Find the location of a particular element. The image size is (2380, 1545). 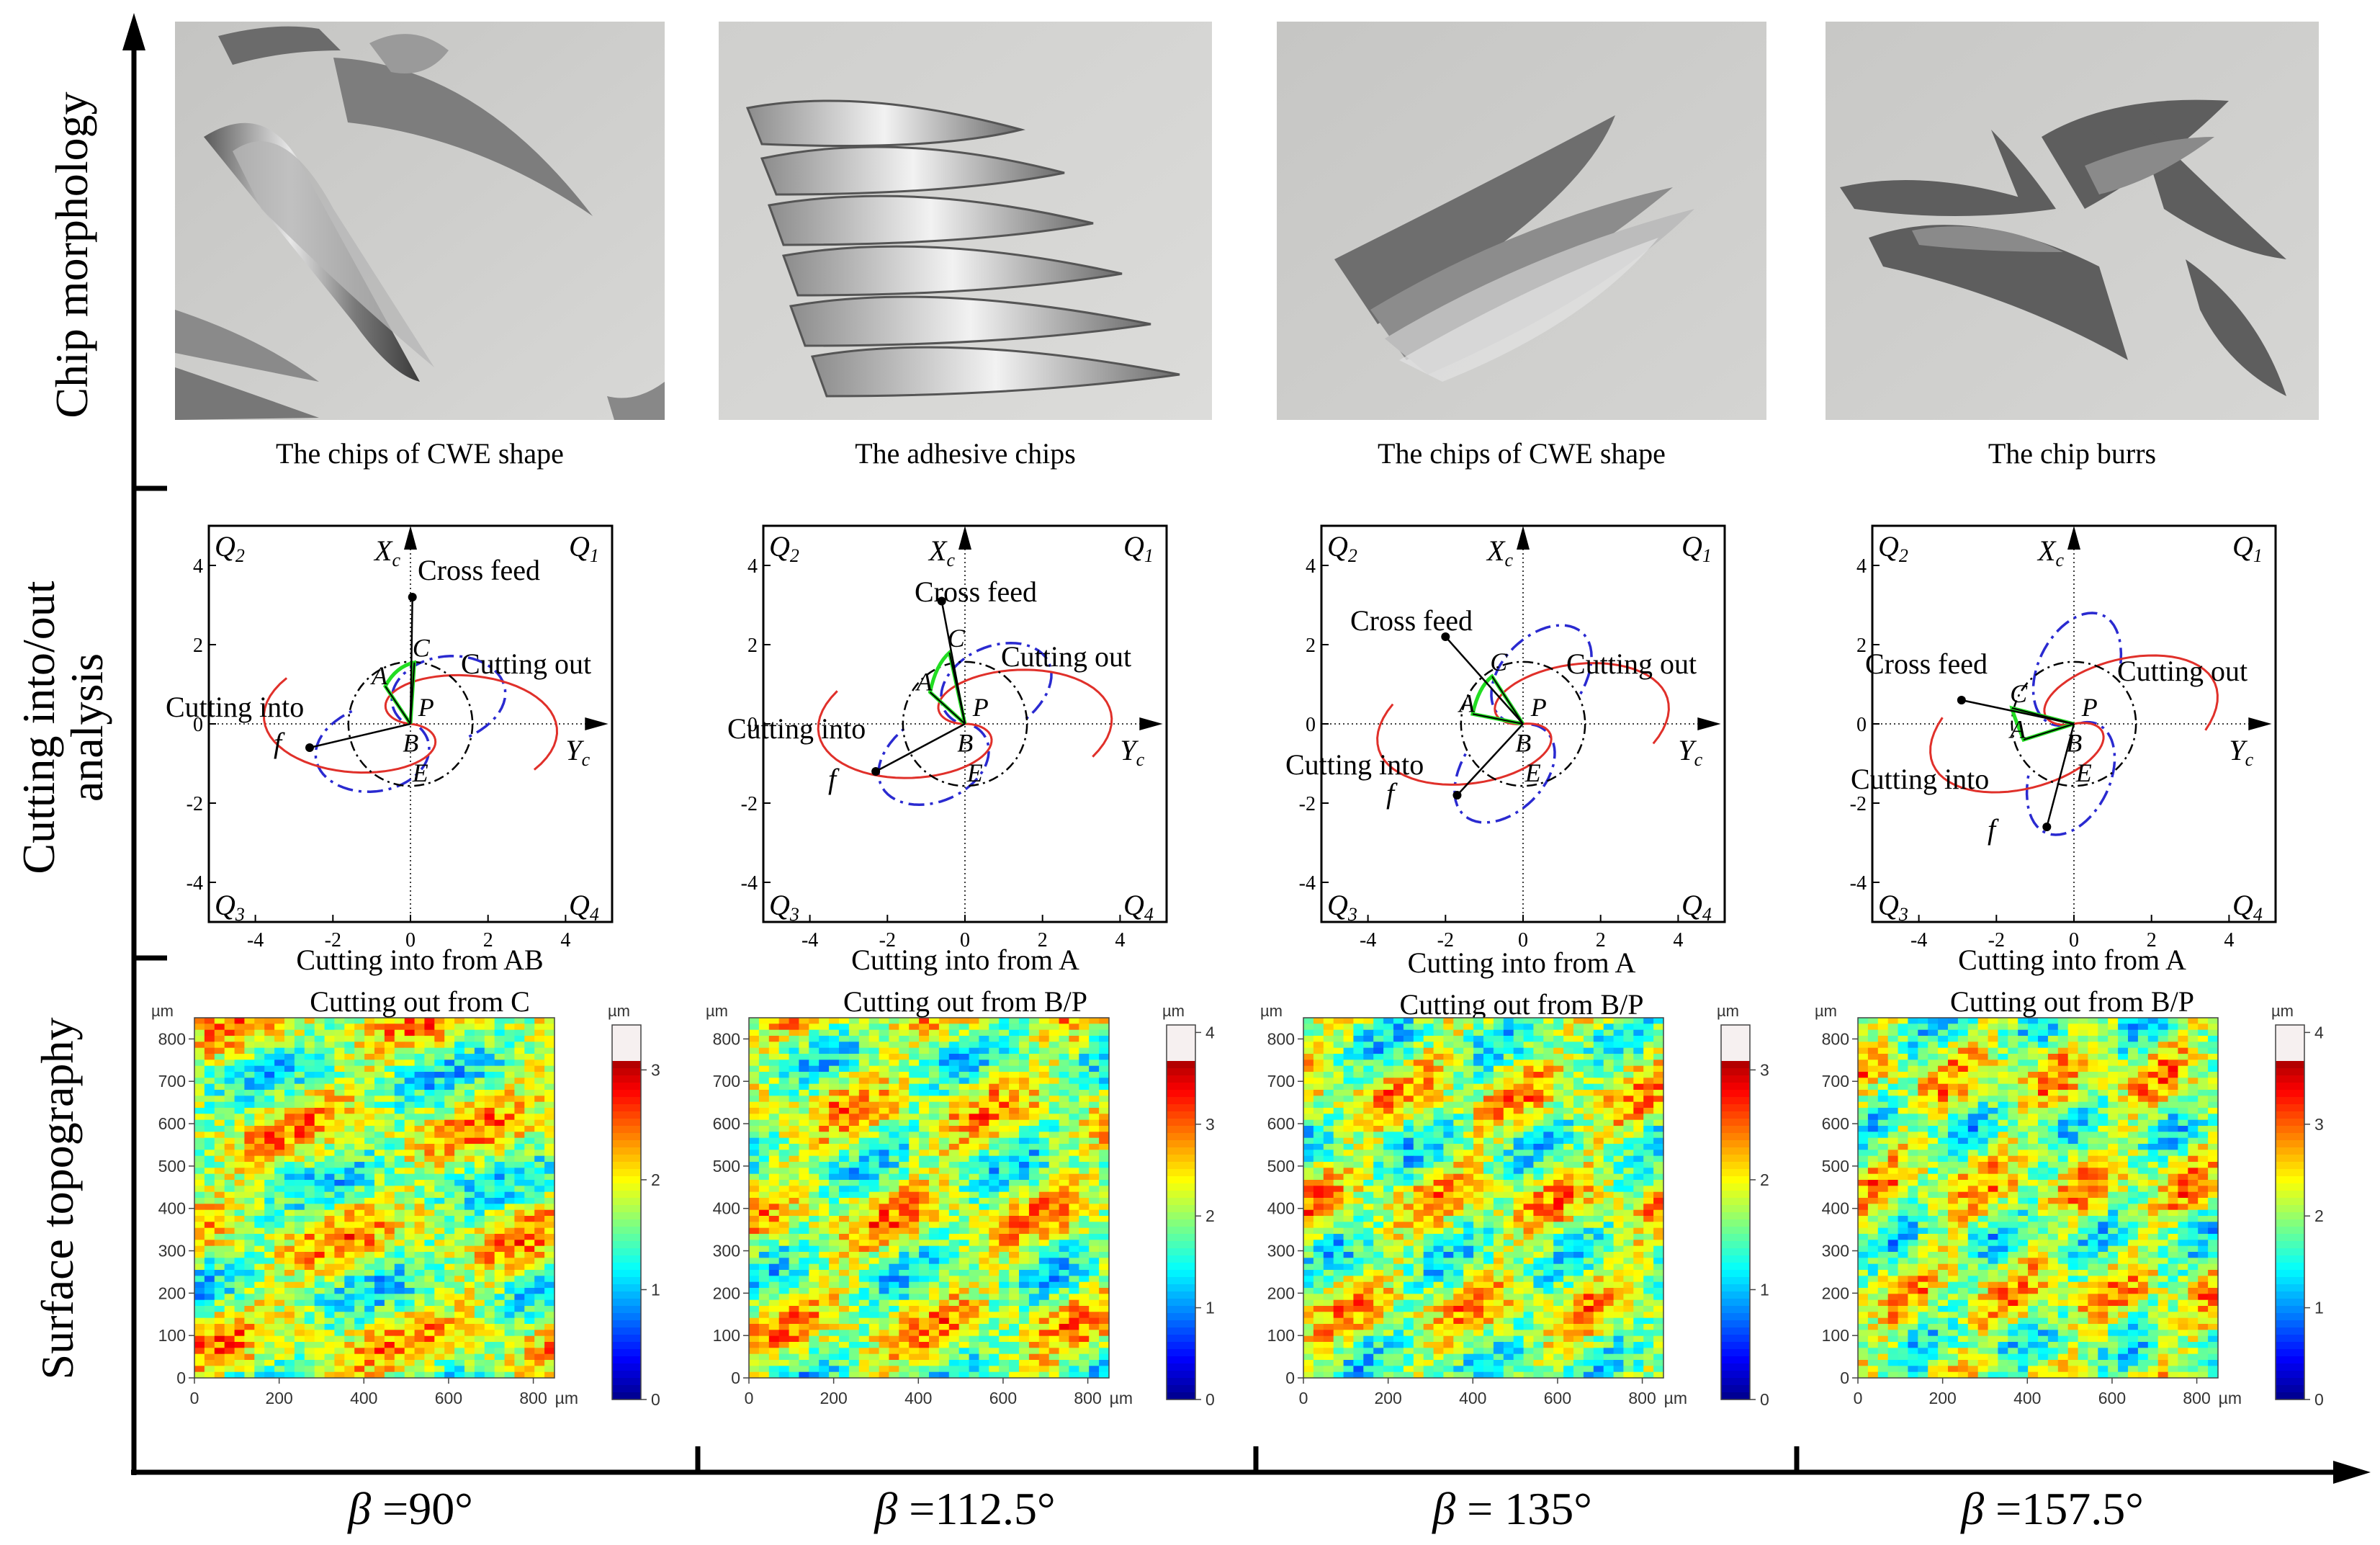

cross-feed-label: Cross feed is located at coordinates (1411, 620).